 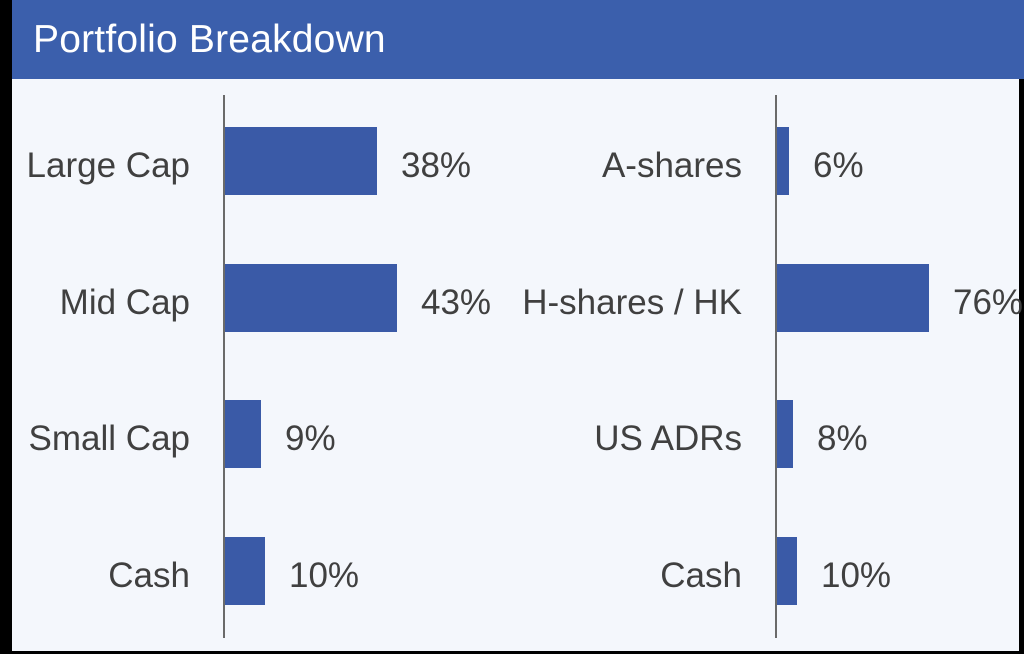 I want to click on category-label: Large Cap, so click(x=108, y=165).